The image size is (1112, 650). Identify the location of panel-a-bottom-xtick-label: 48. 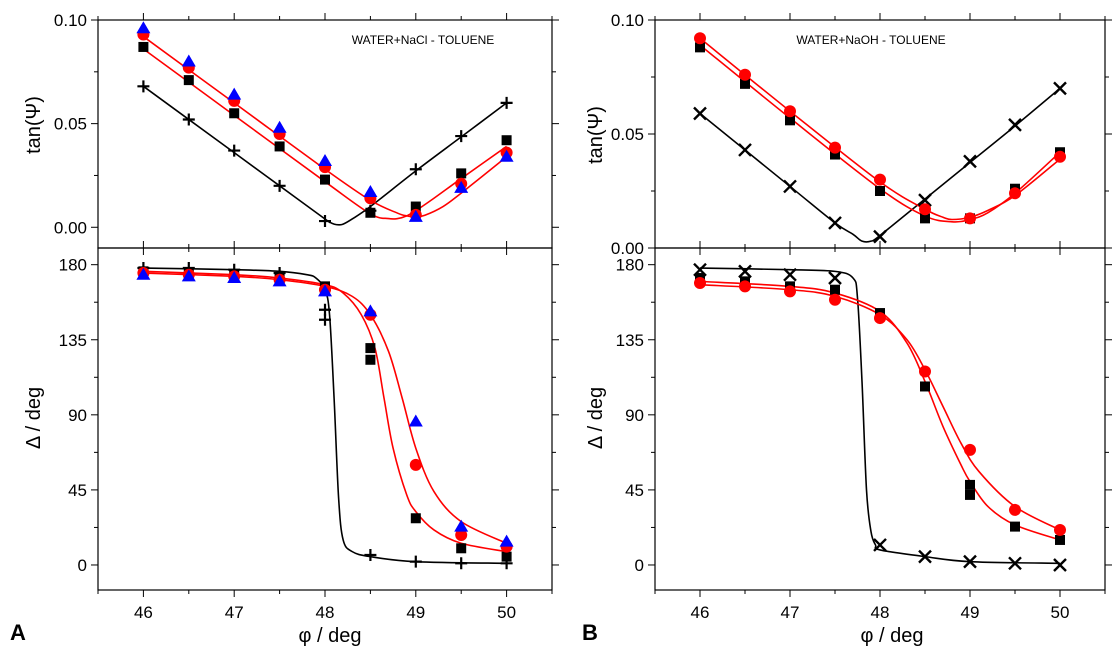
(325, 612).